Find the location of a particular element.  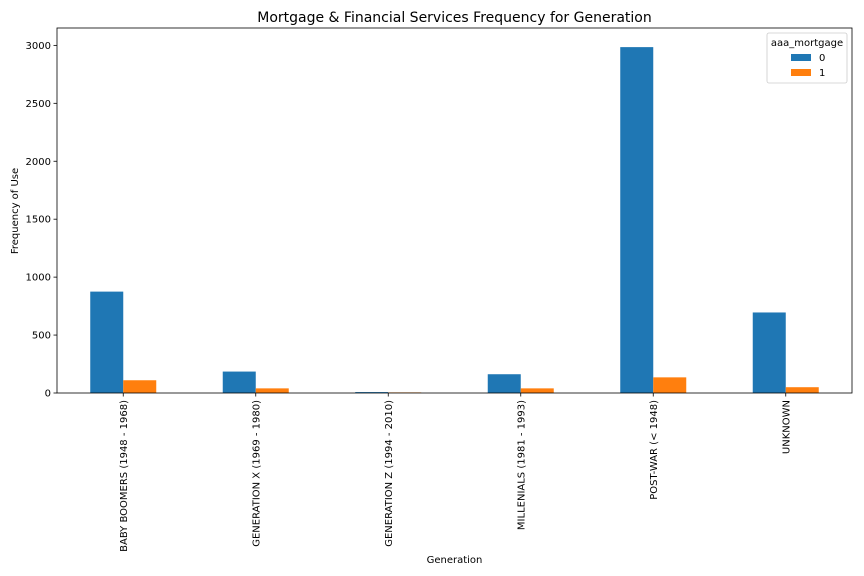

y-axis: 0 500 1000 1500 2000 2500 3000 is located at coordinates (41, 220).